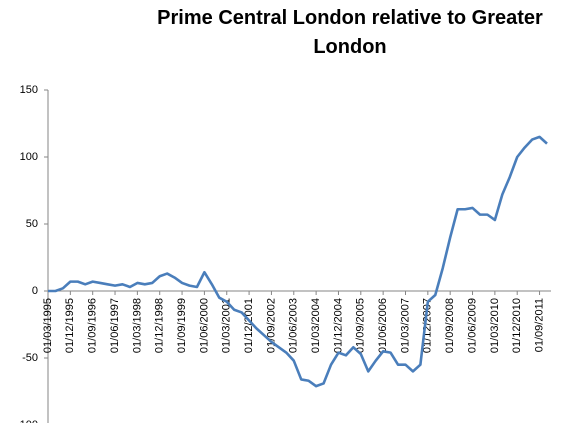  Describe the element at coordinates (539, 325) in the screenshot. I see `x-tick-label: 01/09/2011` at that location.